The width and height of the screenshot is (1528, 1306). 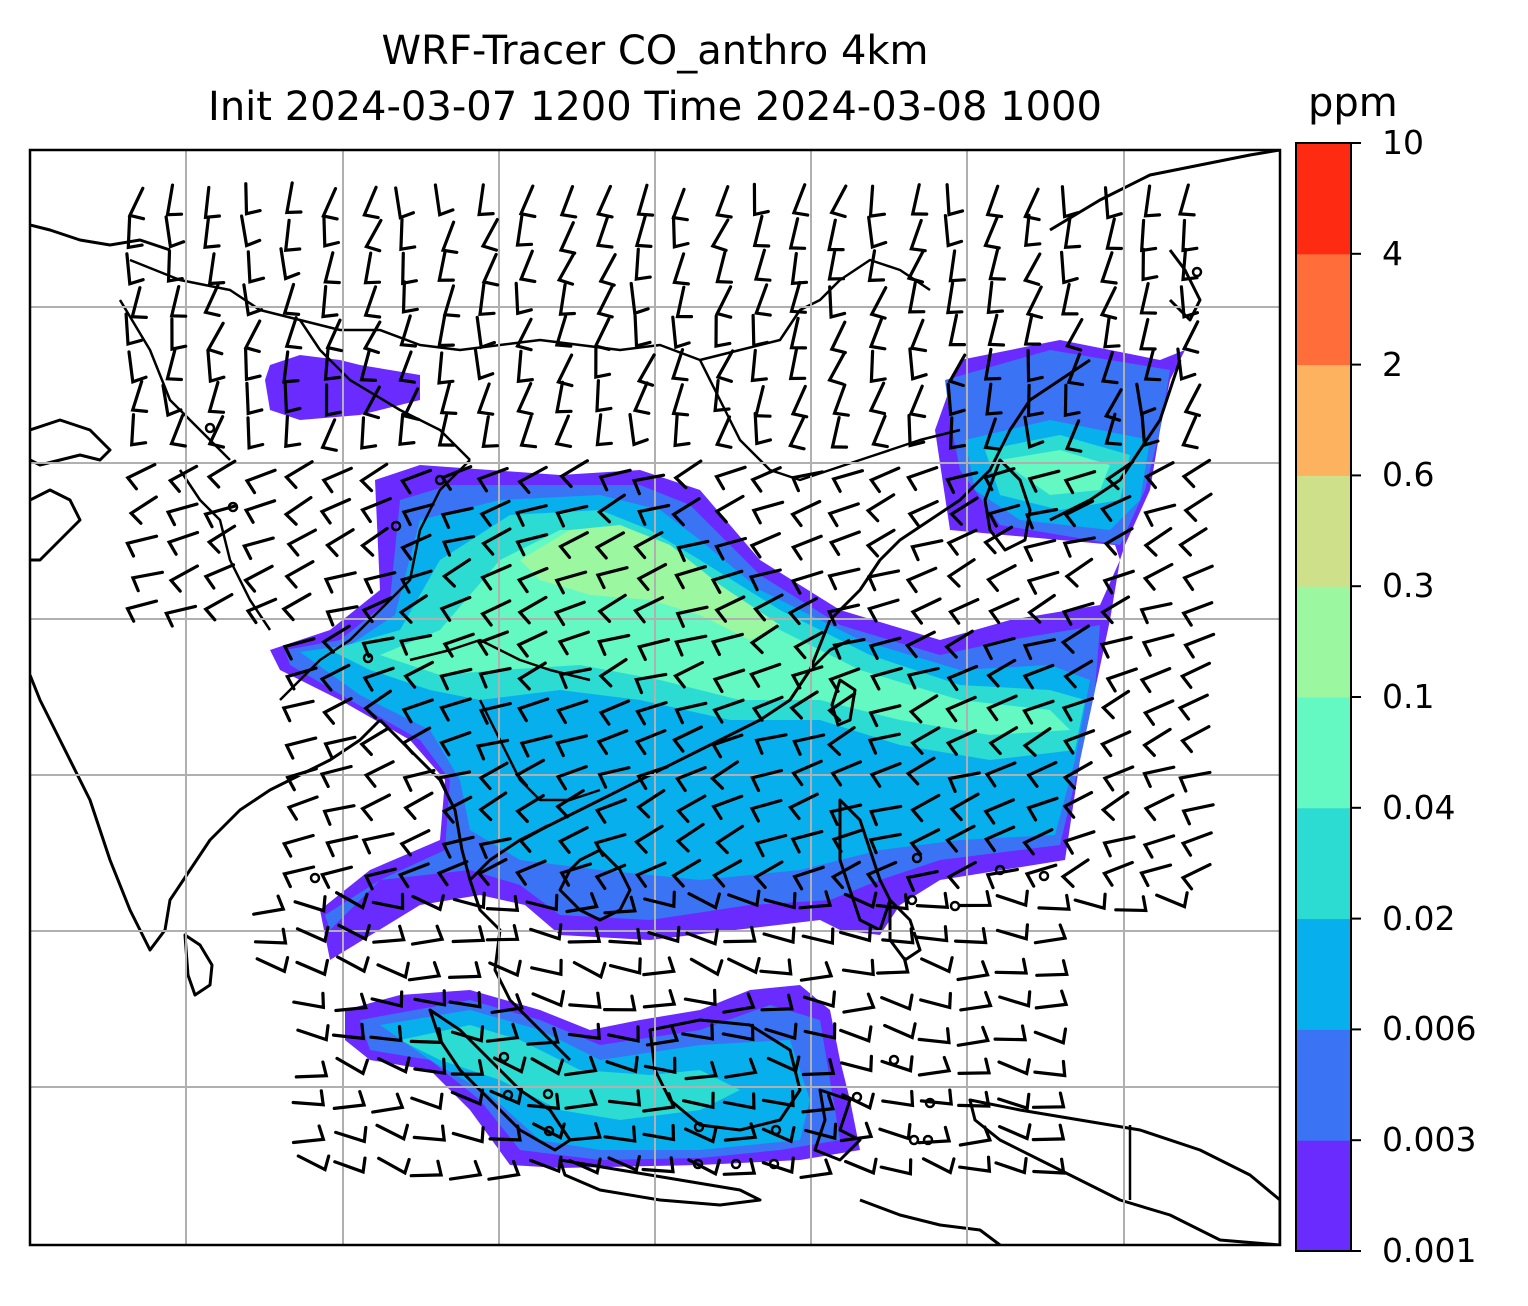 I want to click on colorbar-segment, so click(x=1323, y=531).